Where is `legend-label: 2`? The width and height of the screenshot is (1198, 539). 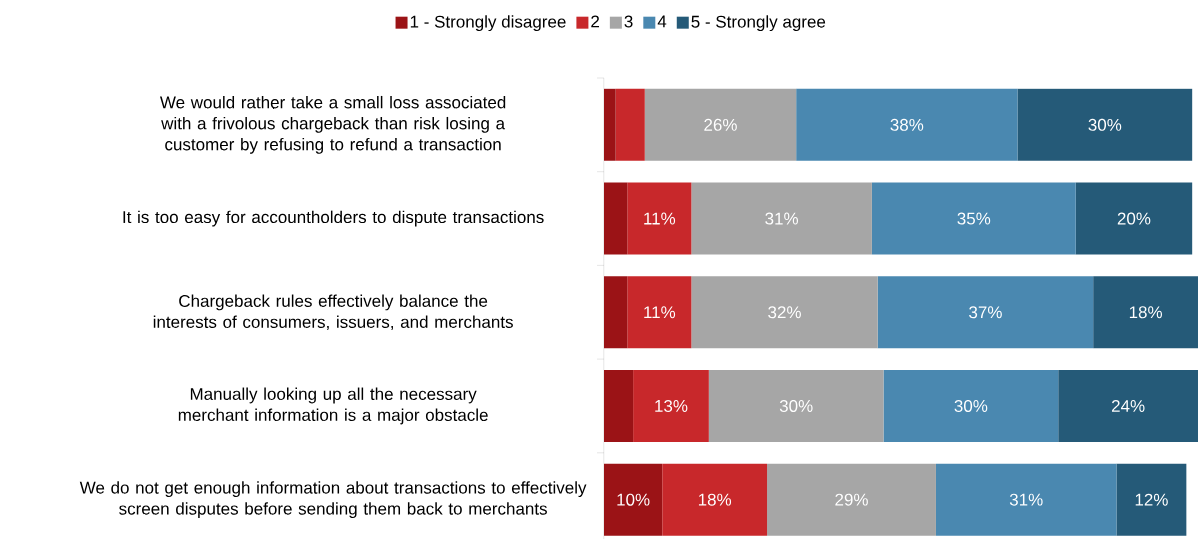 legend-label: 2 is located at coordinates (595, 21).